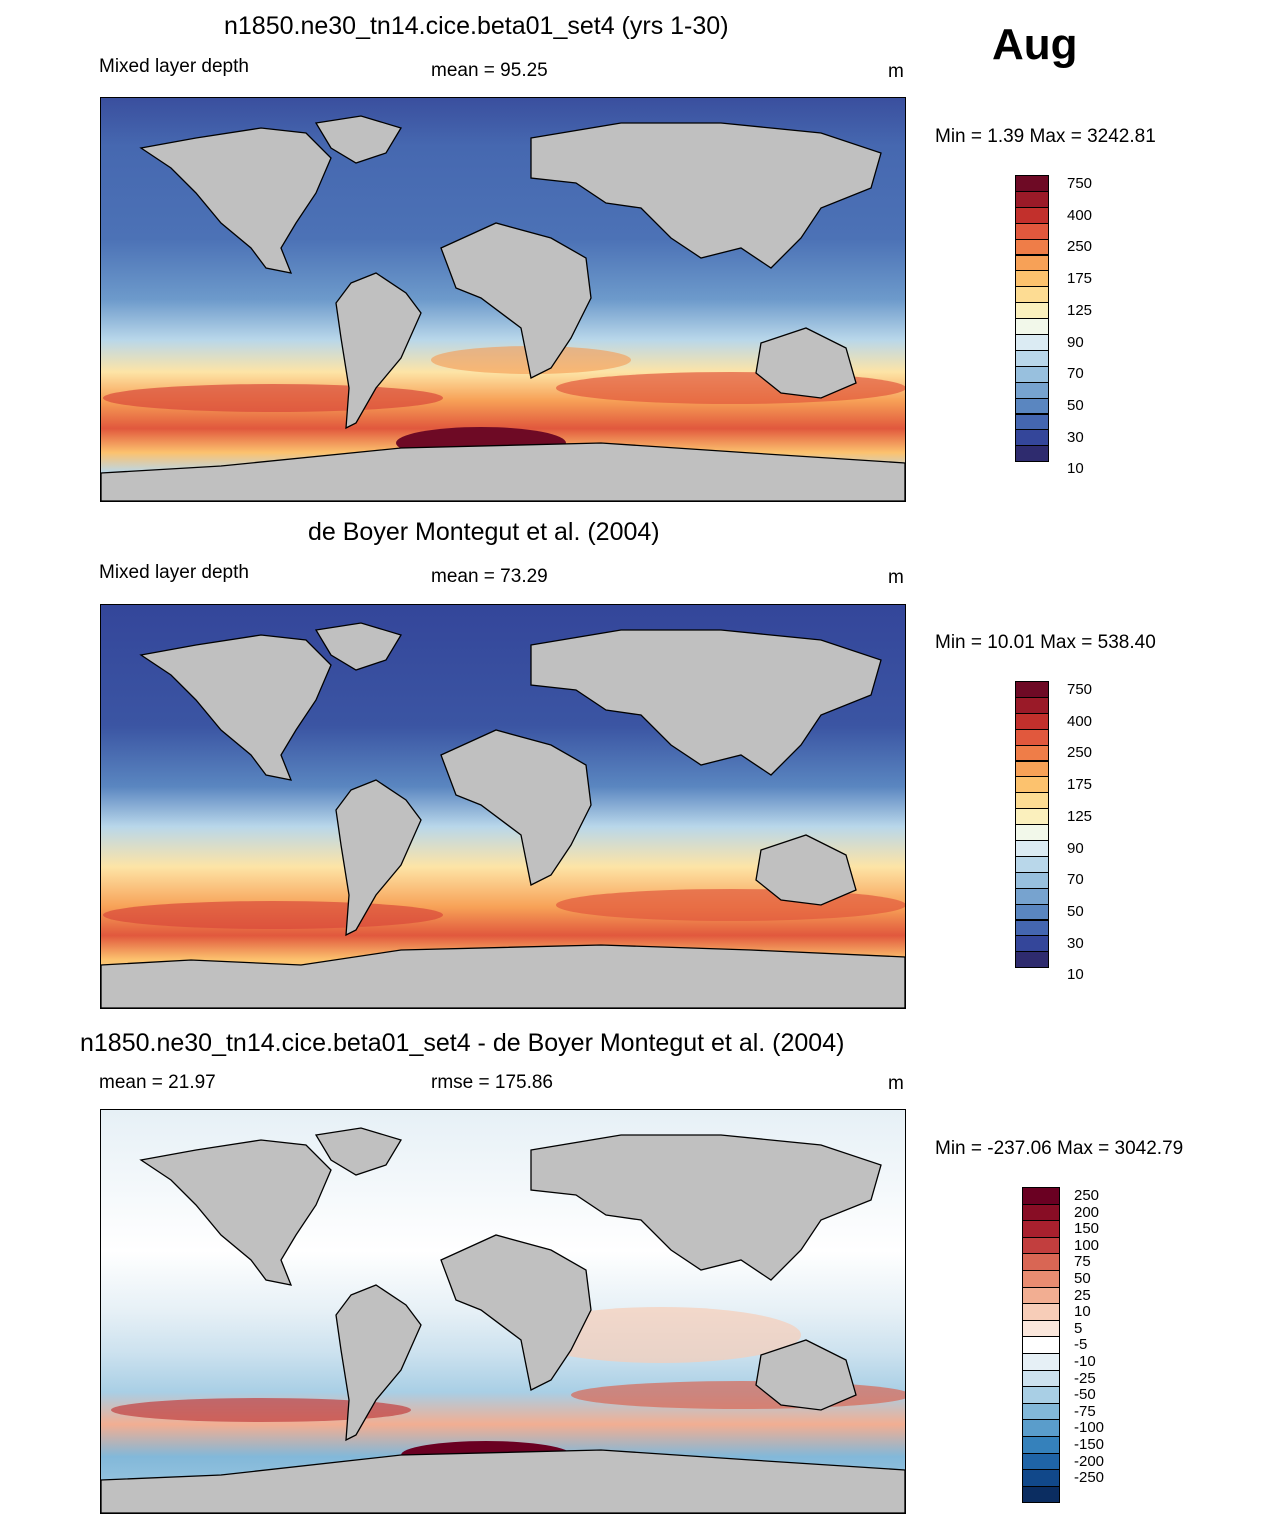  Describe the element at coordinates (1045, 136) in the screenshot. I see `panel-1-minmax: Min = 1.39 Max = 3242.81` at that location.